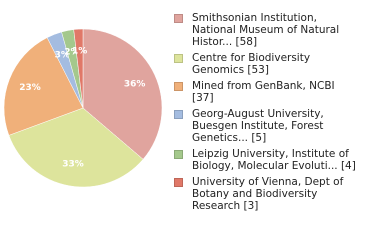  Describe the element at coordinates (30, 88) in the screenshot. I see `slice-label: 23%` at that location.